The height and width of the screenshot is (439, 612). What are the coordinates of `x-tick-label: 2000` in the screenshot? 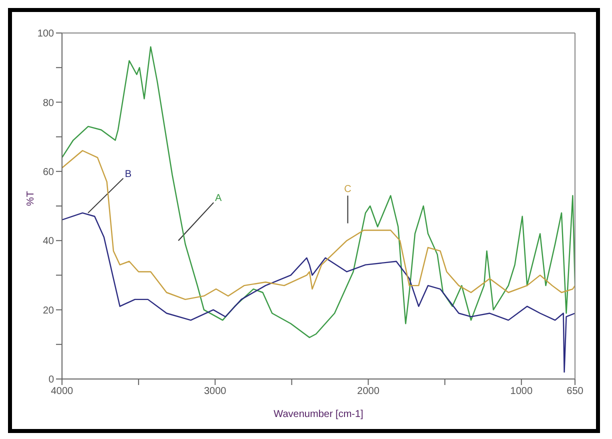 It's located at (368, 392).